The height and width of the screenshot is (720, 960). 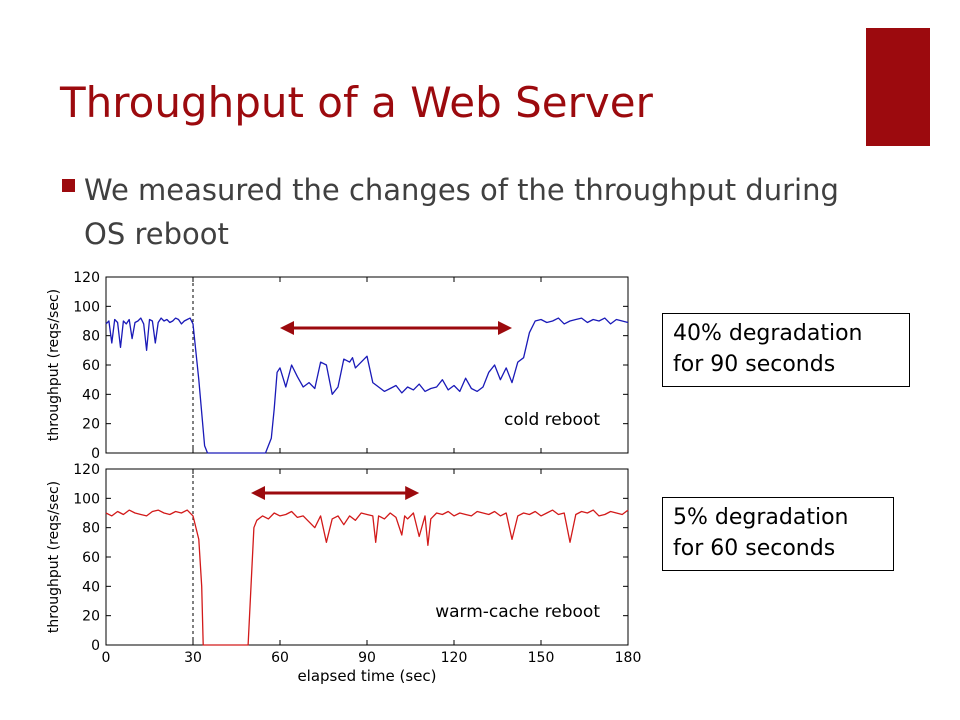 What do you see at coordinates (541, 658) in the screenshot?
I see `x-tick-label: 150` at bounding box center [541, 658].